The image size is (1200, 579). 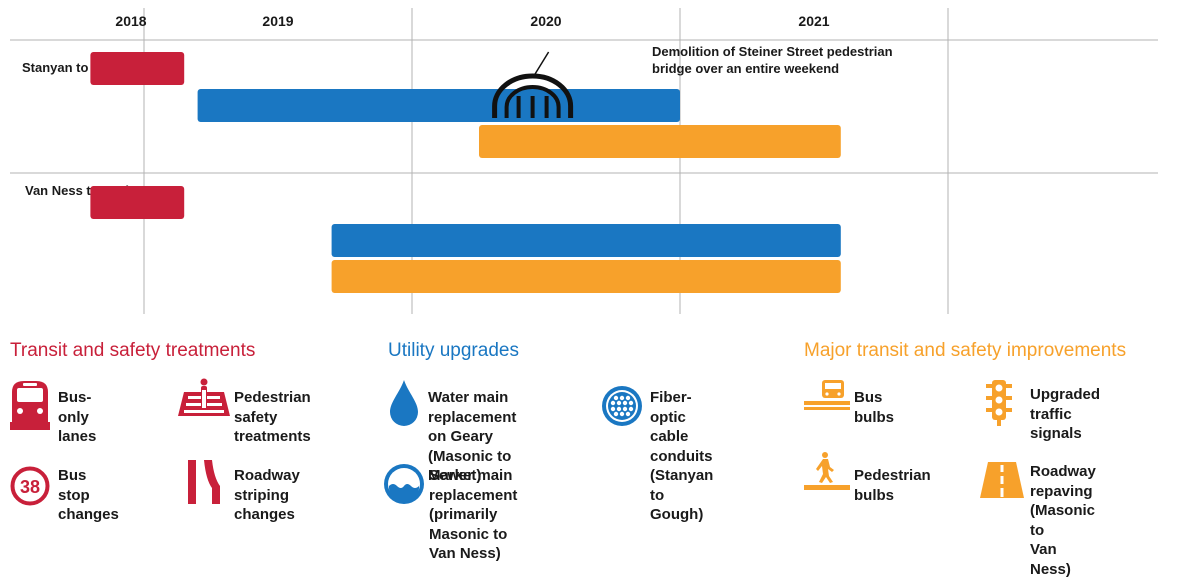 I want to click on legend-title-transit: Transit and safety treatments, so click(x=133, y=350).